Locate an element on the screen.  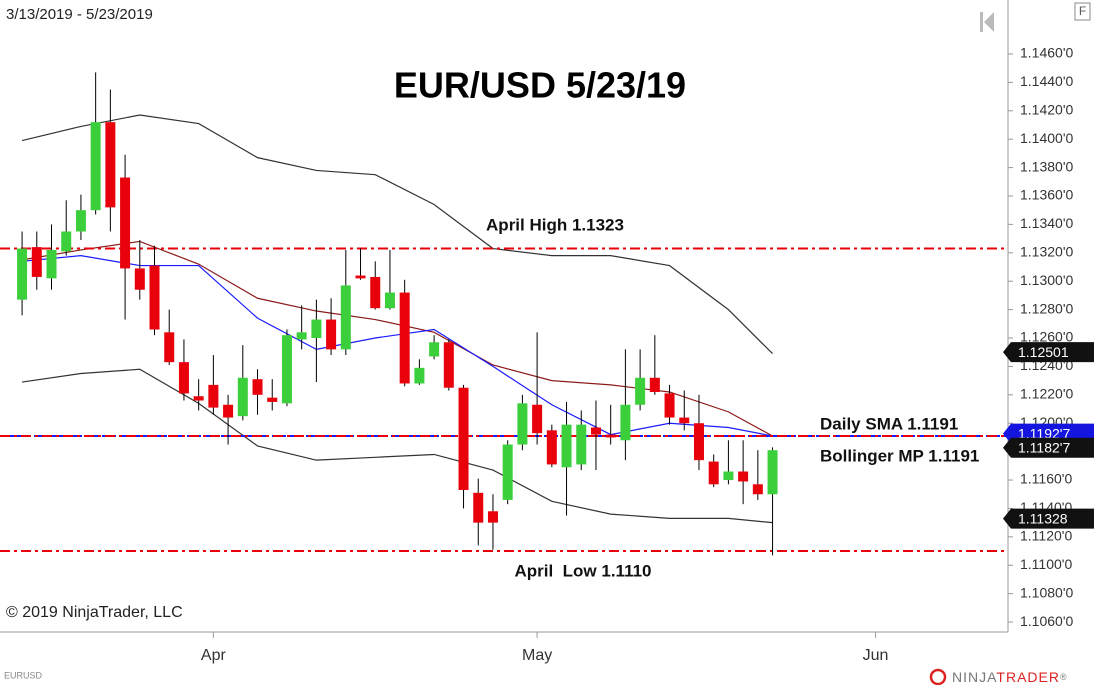
logo-part: TRADER is located at coordinates (1028, 677).